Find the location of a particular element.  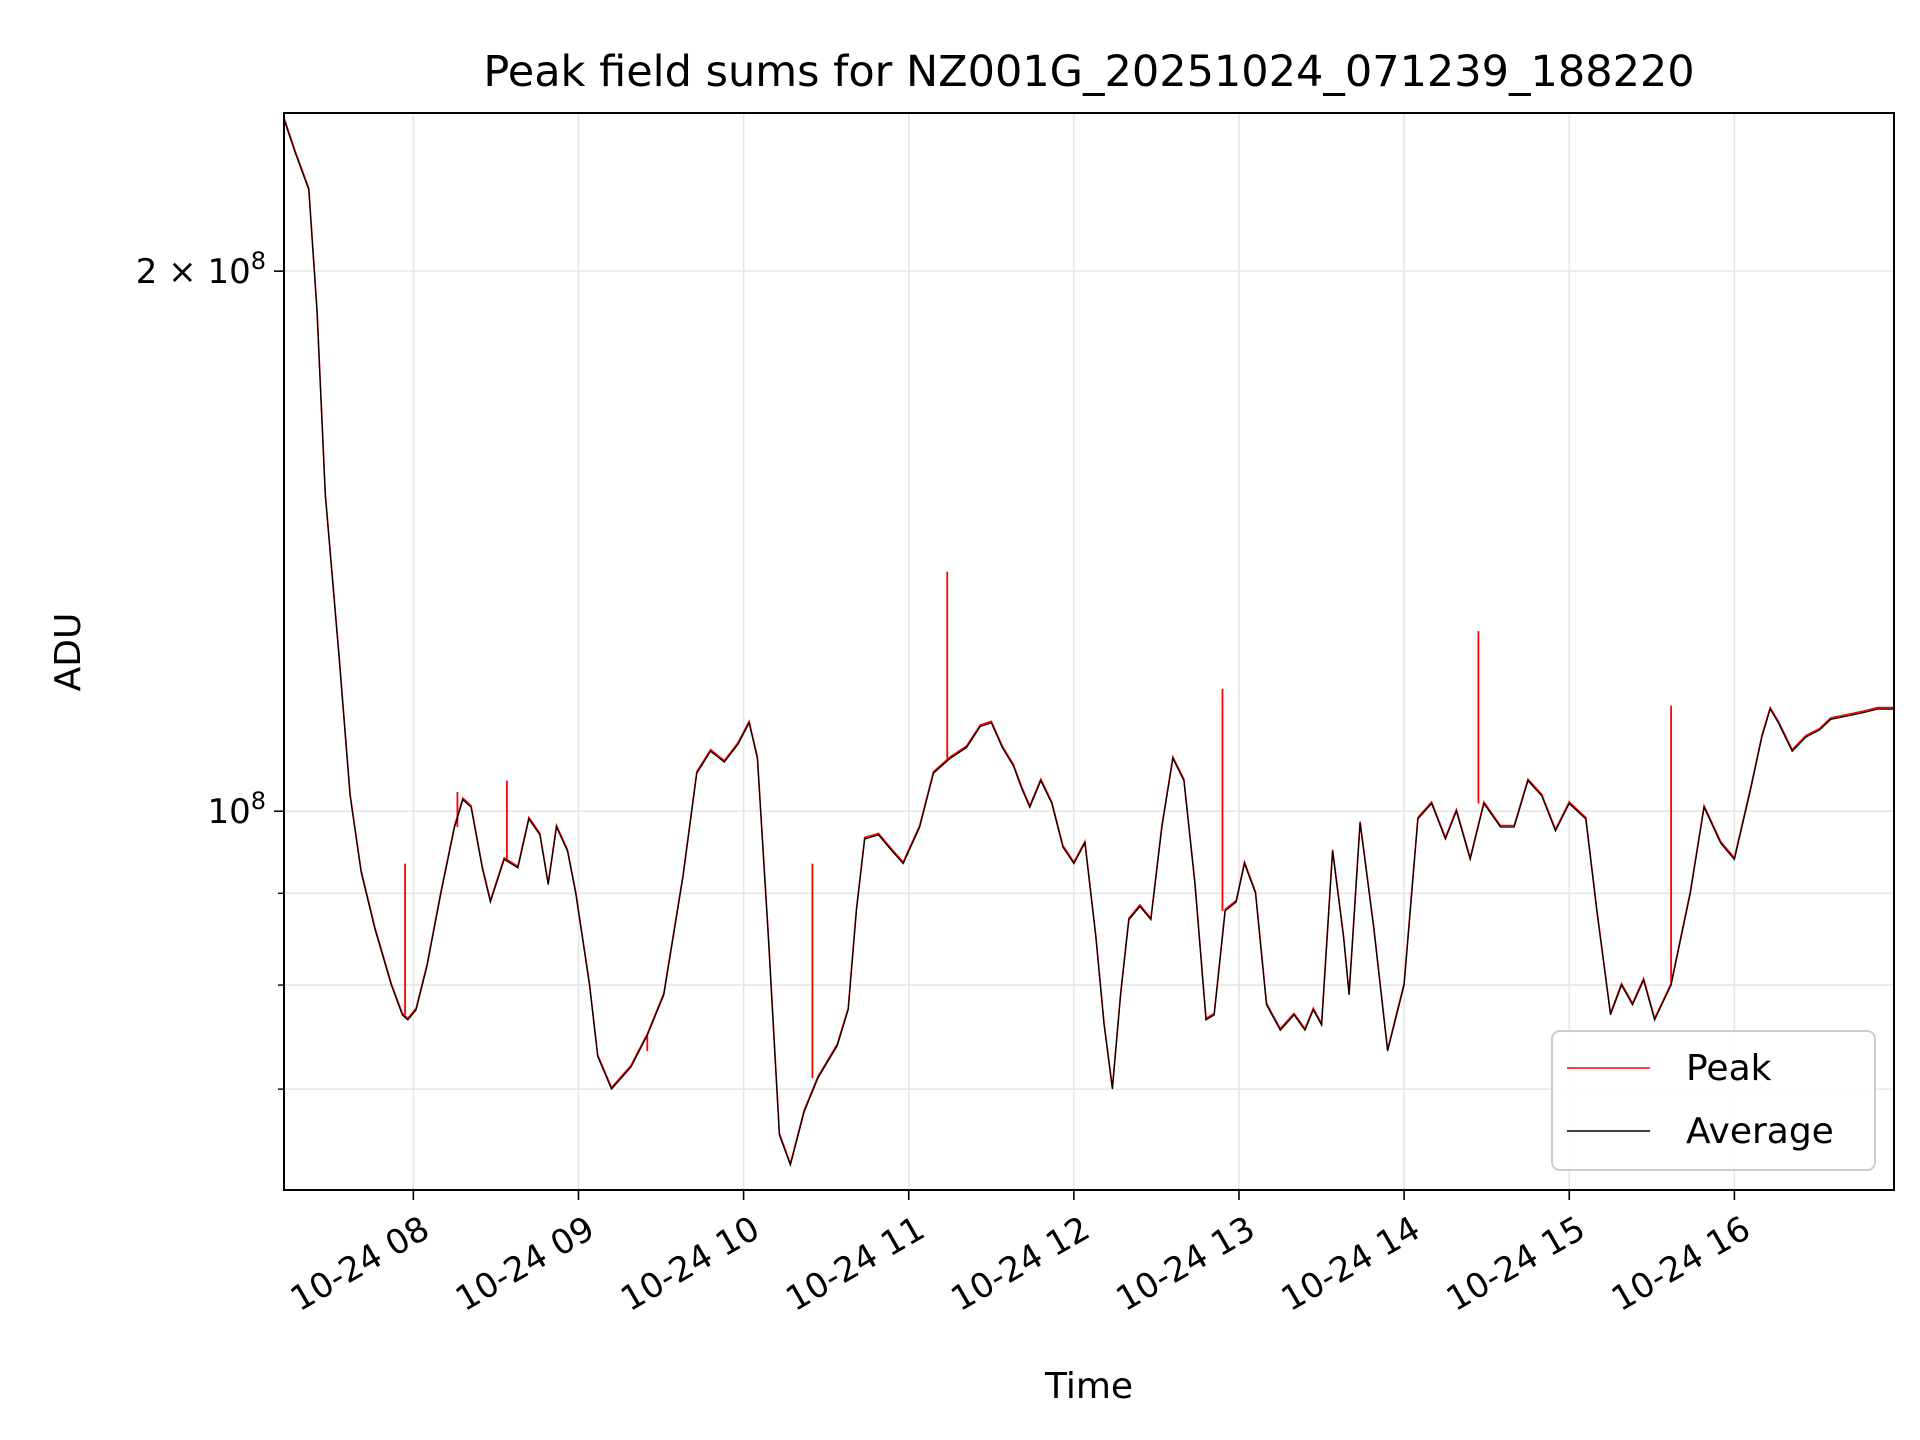

legend-label-average: Average is located at coordinates (1760, 1131).